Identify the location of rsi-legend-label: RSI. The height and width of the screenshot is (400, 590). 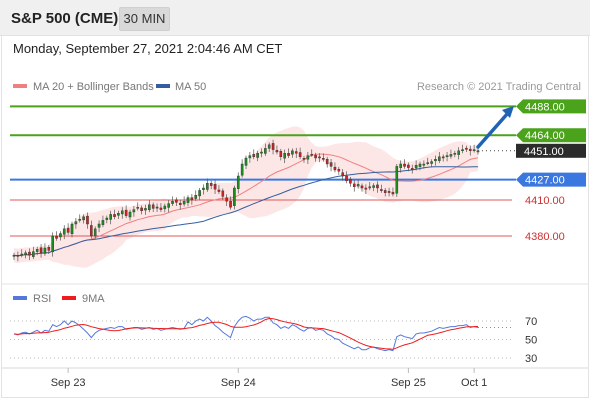
(42, 299).